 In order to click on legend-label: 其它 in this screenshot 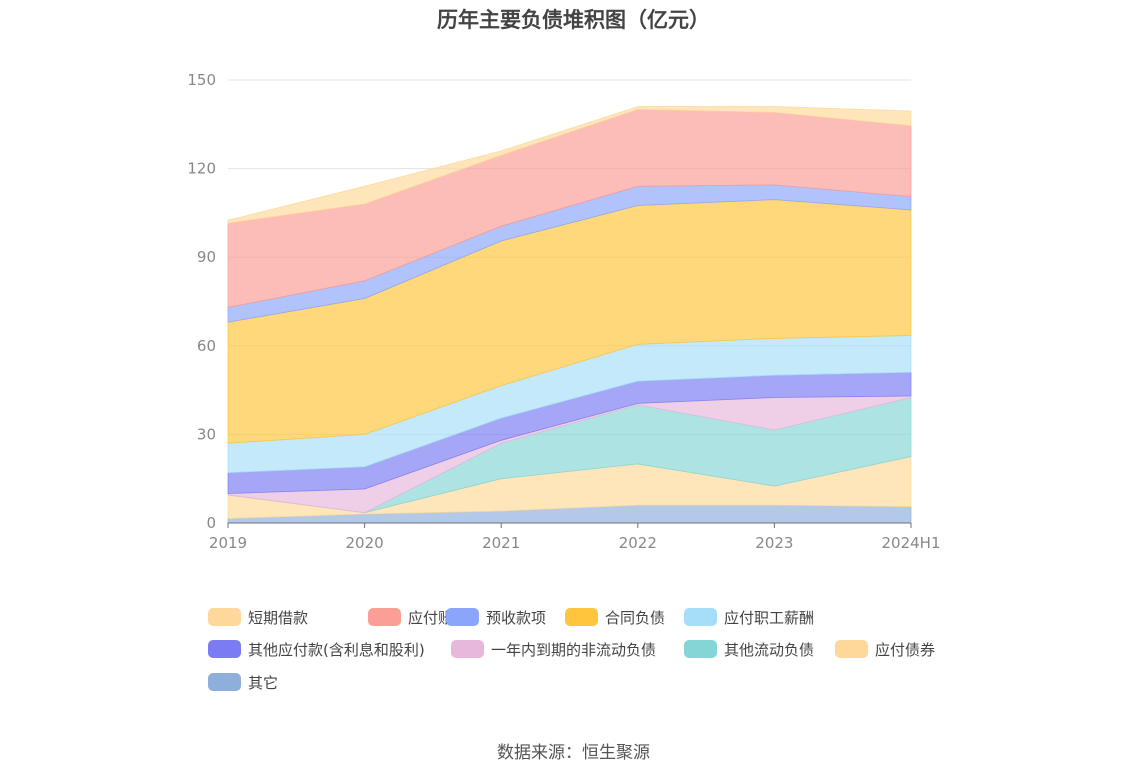, I will do `click(263, 682)`.